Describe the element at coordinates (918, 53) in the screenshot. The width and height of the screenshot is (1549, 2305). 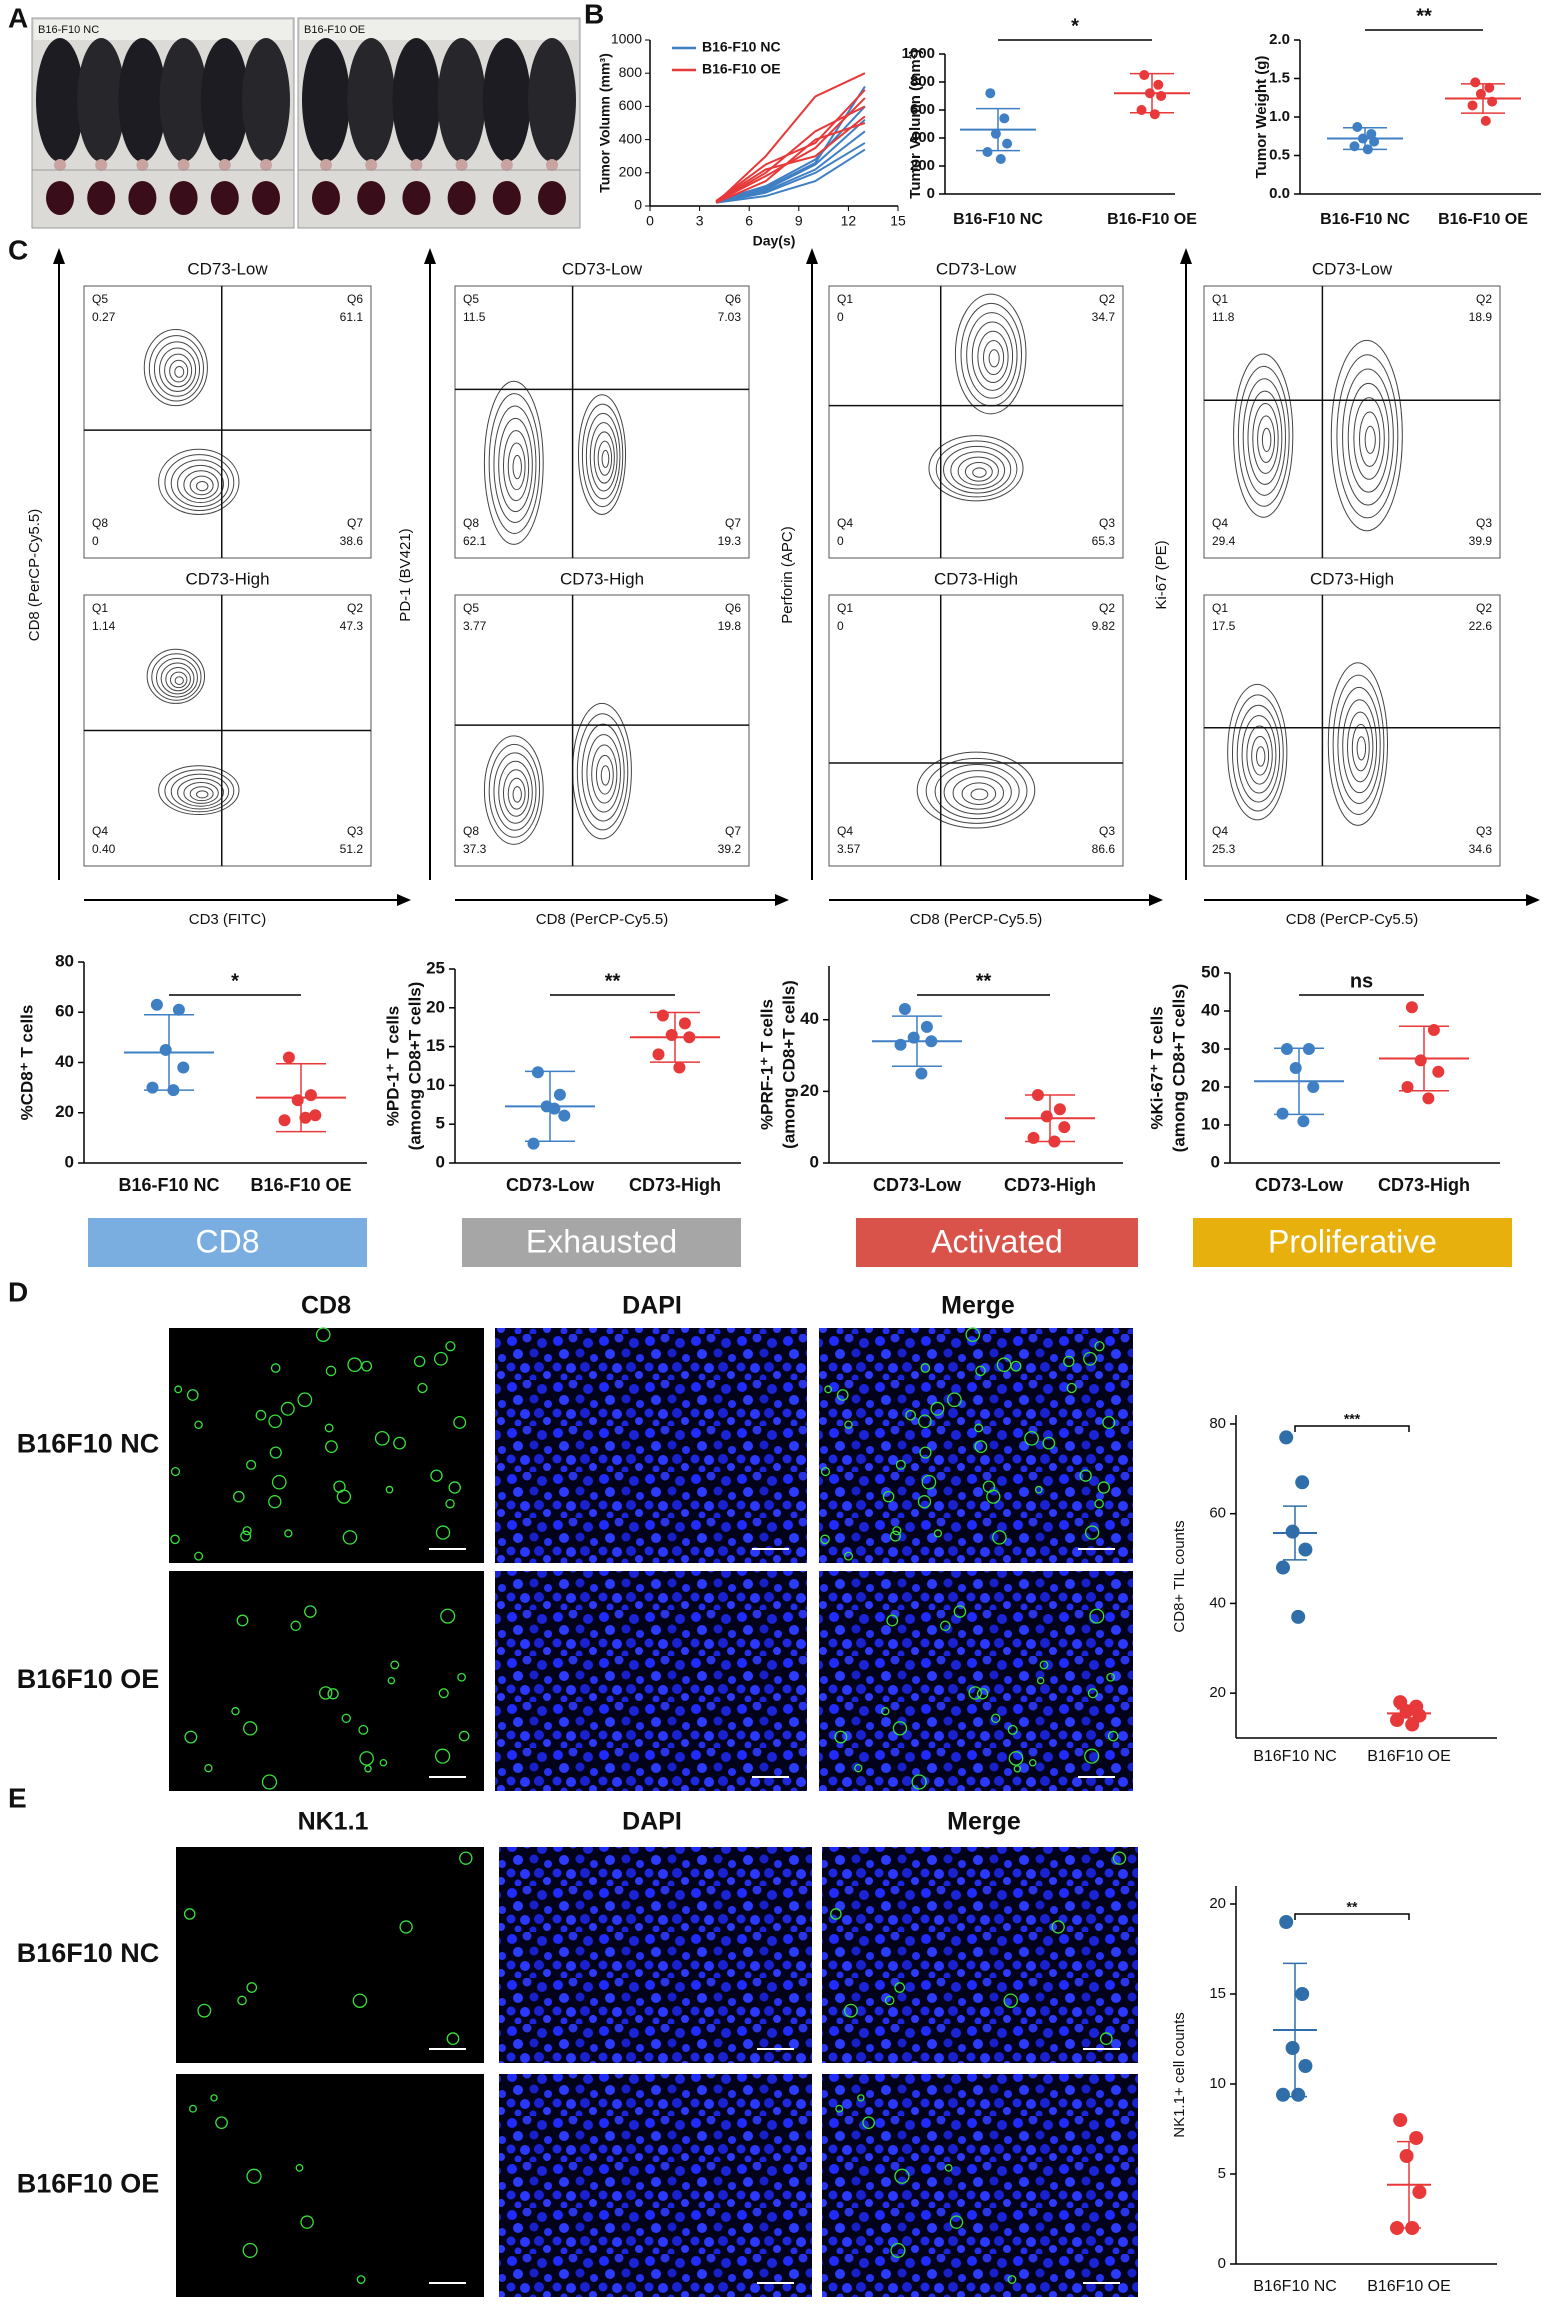
I see `y-tick-label: 1000` at that location.